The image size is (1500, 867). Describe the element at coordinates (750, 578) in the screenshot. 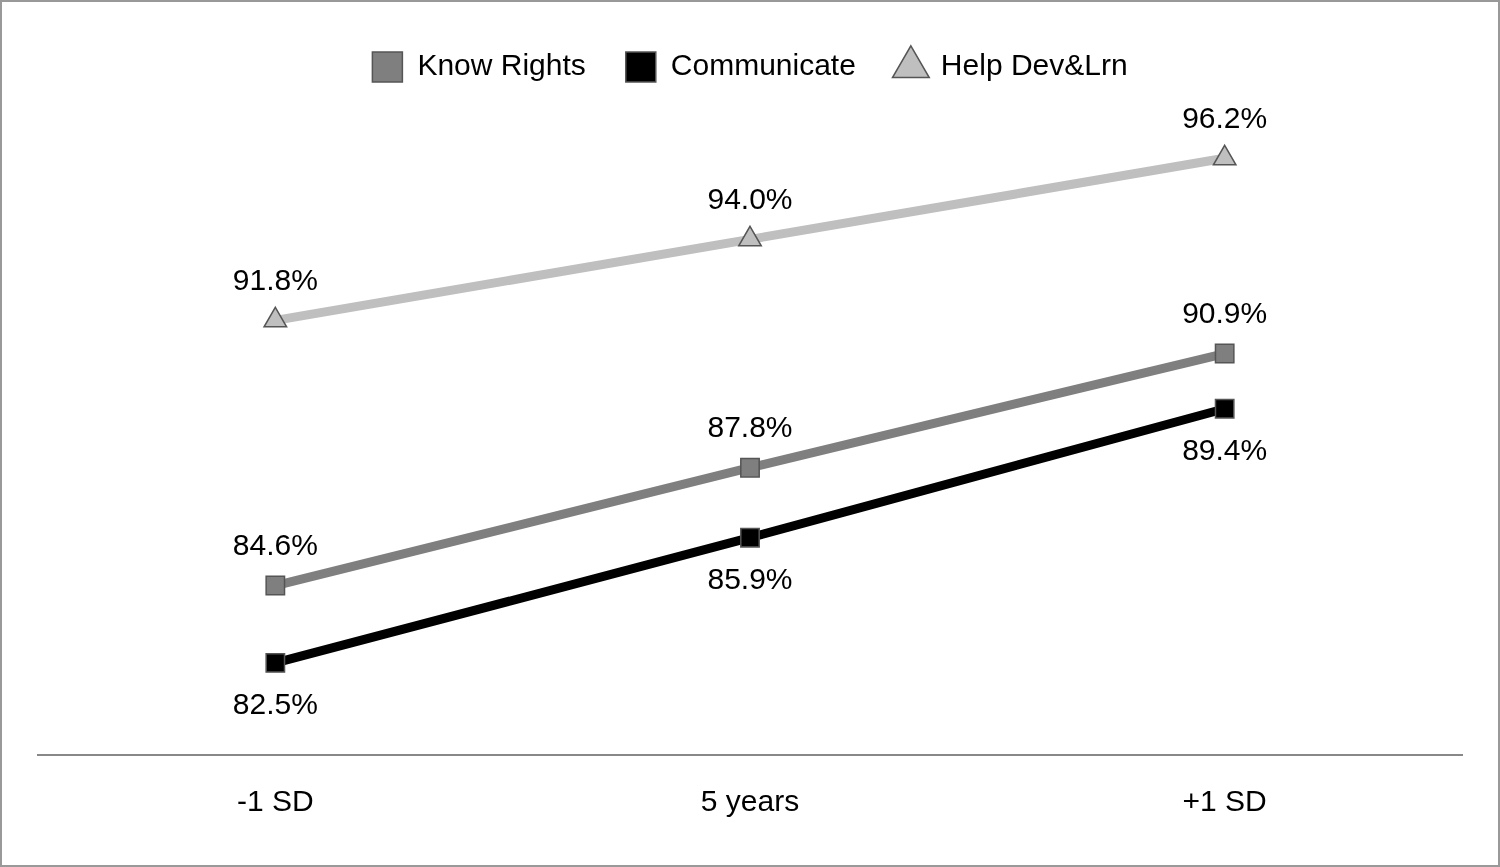

I see `data-label: 85.9%` at that location.